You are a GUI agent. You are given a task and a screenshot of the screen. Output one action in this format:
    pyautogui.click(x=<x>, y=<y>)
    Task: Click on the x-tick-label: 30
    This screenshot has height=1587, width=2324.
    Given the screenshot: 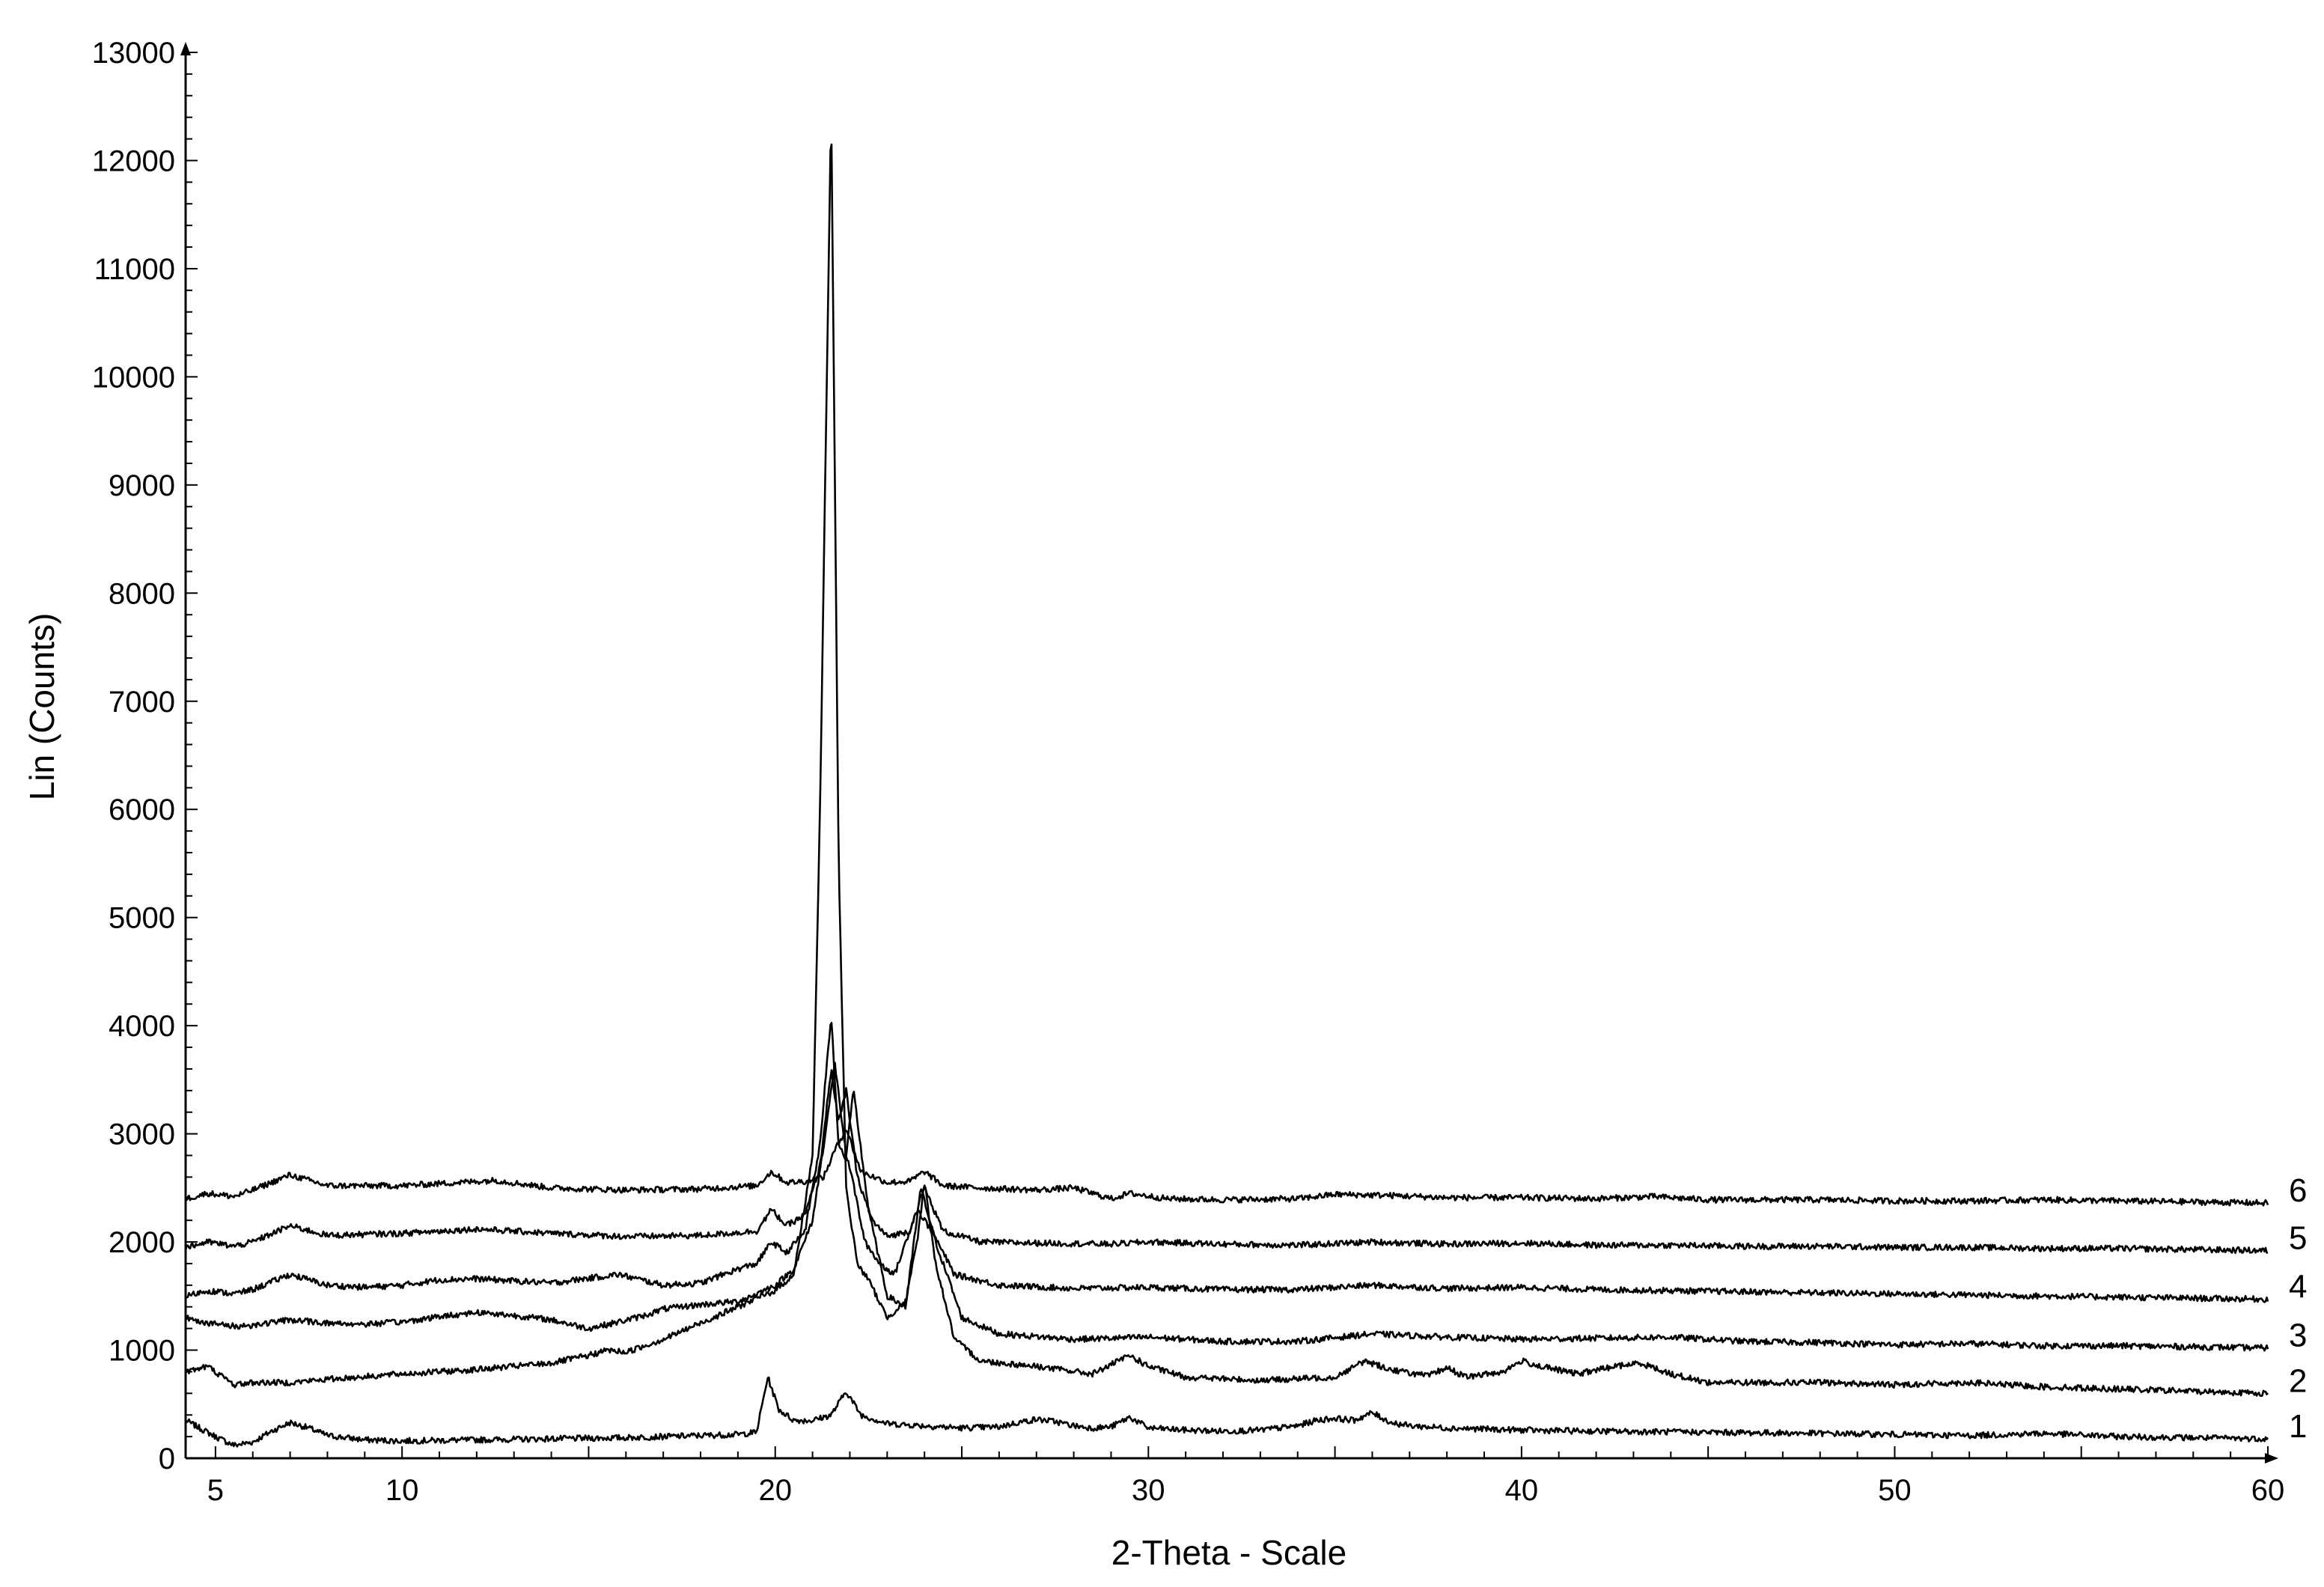 What is the action you would take?
    pyautogui.click(x=1149, y=1491)
    